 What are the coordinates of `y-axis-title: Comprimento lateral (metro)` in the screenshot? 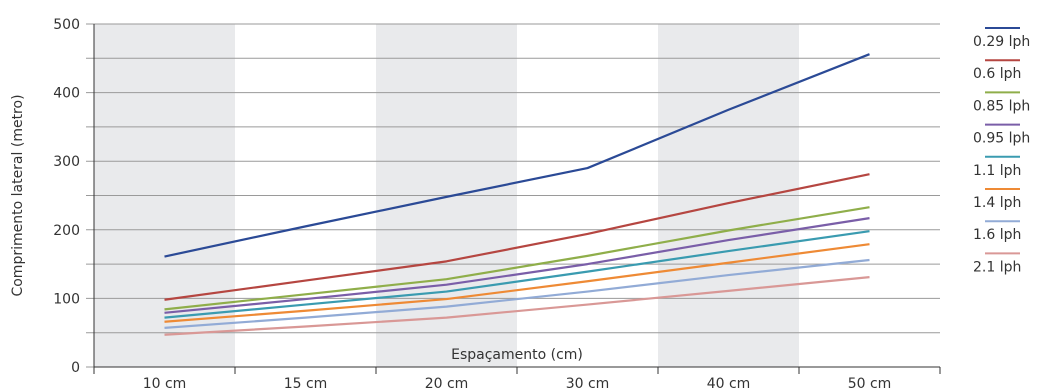 It's located at (18, 195).